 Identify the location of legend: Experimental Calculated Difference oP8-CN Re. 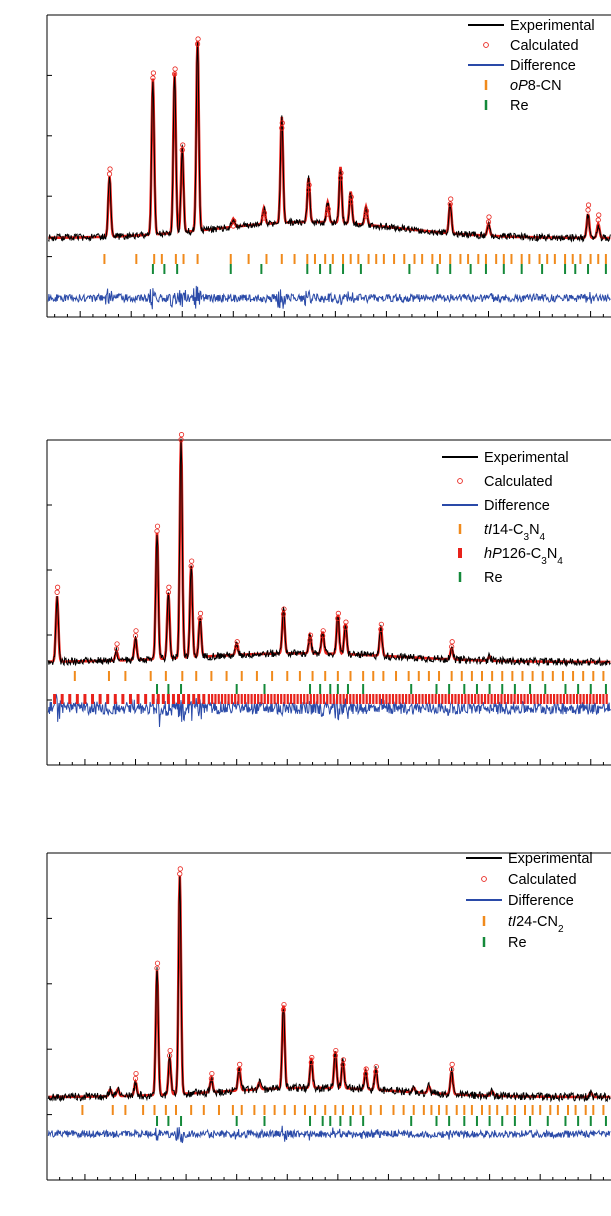
(531, 66).